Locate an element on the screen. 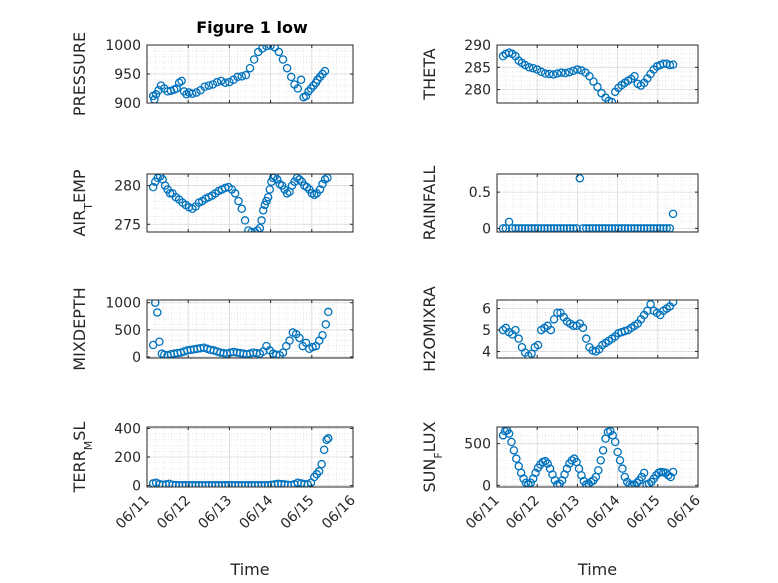 This screenshot has height=583, width=778. y-axis-label: THETA is located at coordinates (429, 74).